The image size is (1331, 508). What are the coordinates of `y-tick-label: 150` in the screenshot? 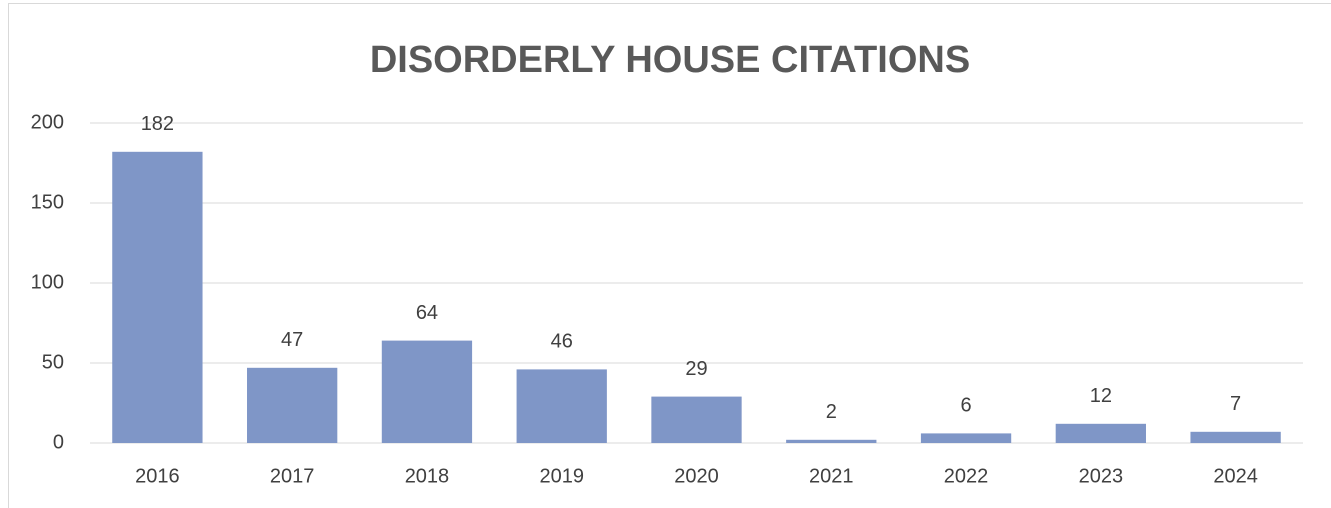 It's located at (47, 202).